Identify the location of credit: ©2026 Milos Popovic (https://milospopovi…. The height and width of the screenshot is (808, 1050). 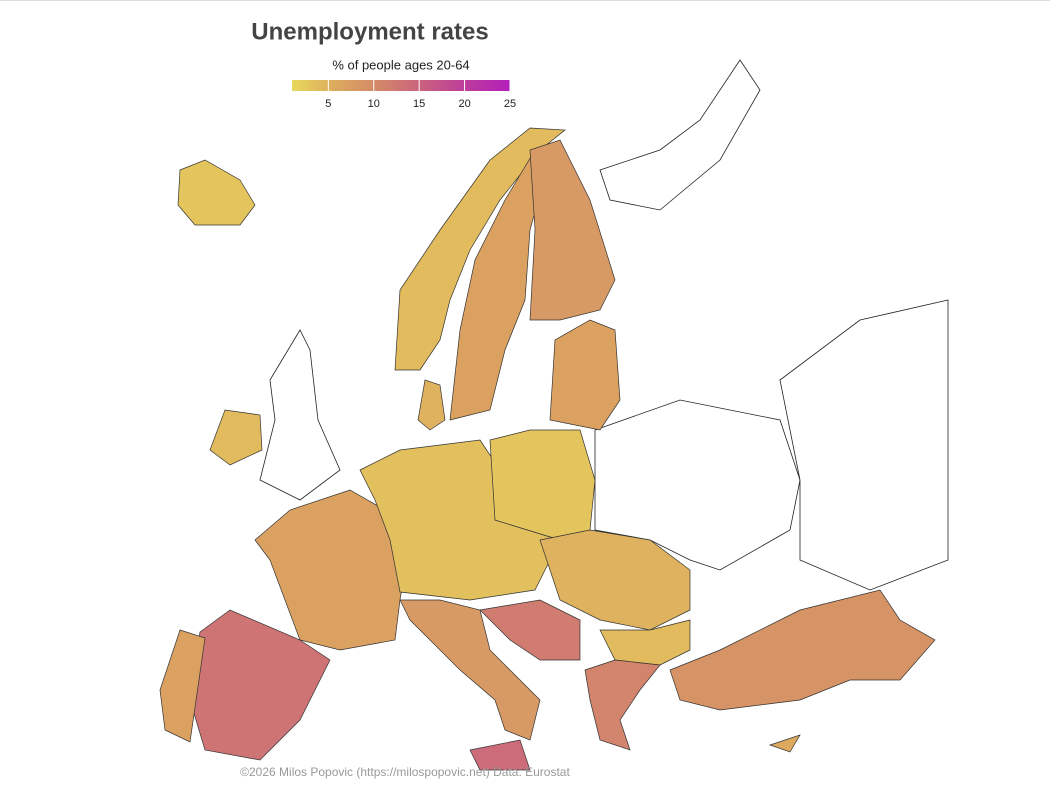
(405, 772).